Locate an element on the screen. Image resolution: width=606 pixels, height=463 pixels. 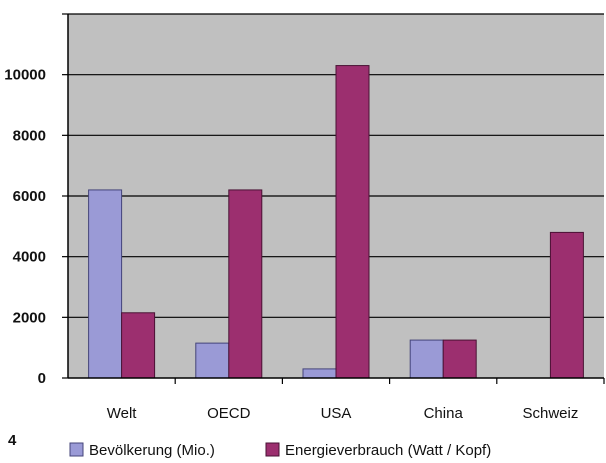
category-label: China is located at coordinates (444, 413).